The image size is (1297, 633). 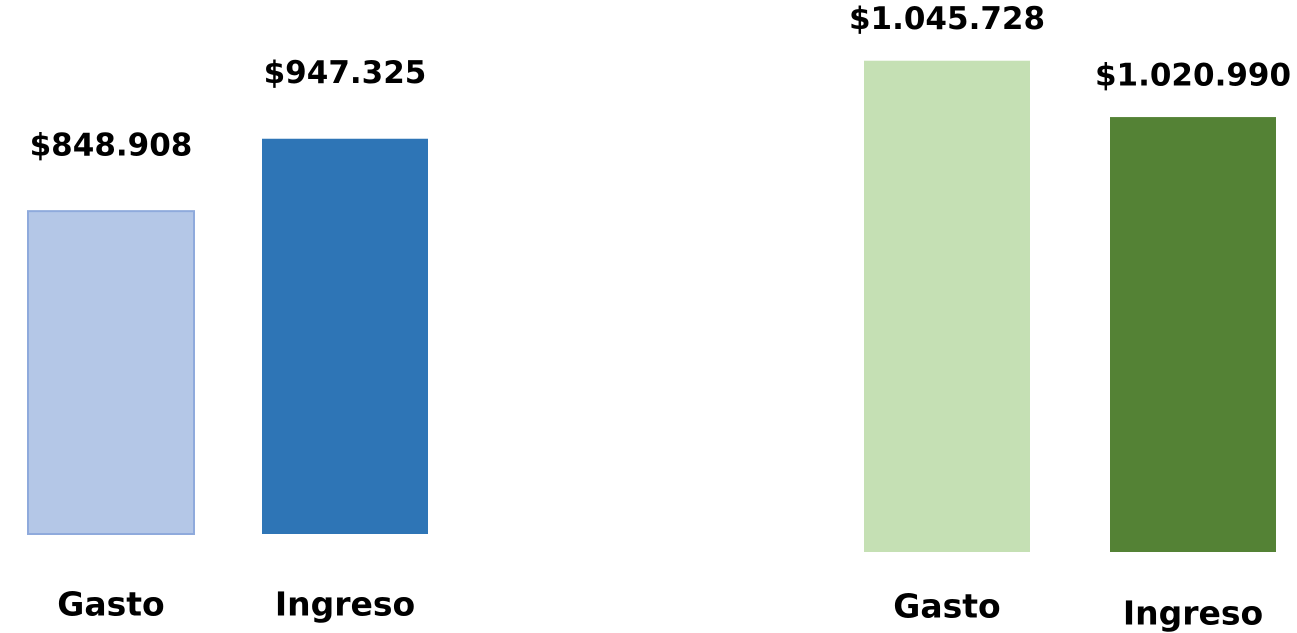 What do you see at coordinates (1193, 76) in the screenshot?
I see `value-label: $1.020.990` at bounding box center [1193, 76].